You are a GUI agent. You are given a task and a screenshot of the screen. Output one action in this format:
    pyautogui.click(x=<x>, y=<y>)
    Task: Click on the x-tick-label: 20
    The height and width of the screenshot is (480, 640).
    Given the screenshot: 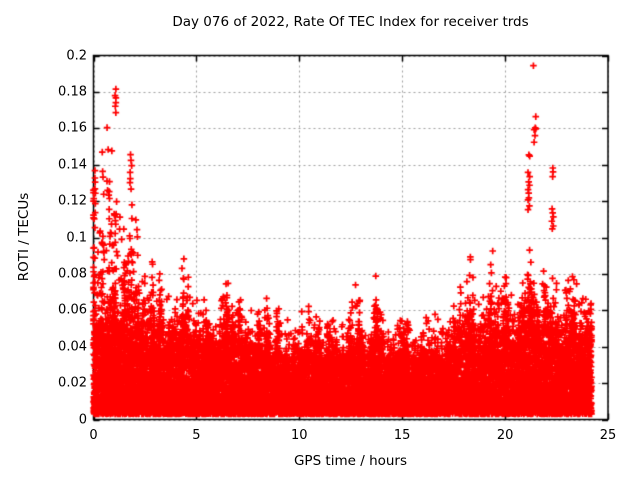 What is the action you would take?
    pyautogui.click(x=505, y=435)
    